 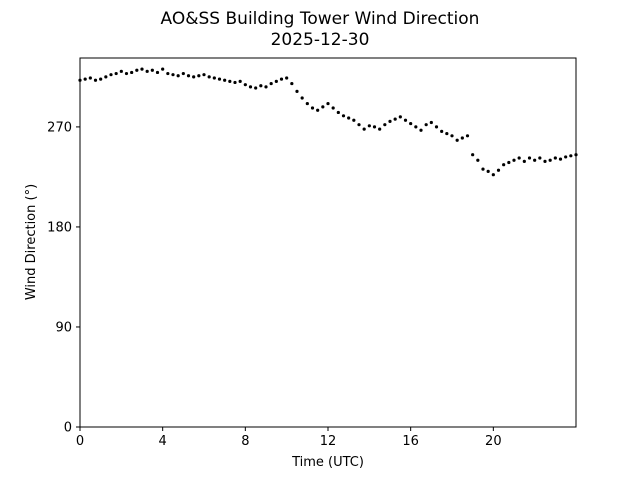 What do you see at coordinates (68, 428) in the screenshot?
I see `y-tick-label: 0` at bounding box center [68, 428].